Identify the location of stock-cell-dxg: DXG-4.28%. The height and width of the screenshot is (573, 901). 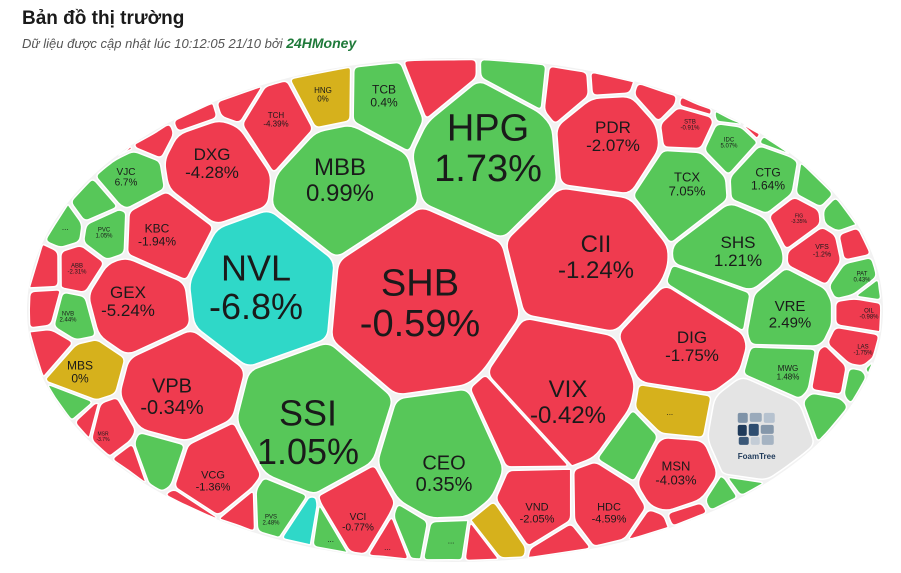
(218, 172).